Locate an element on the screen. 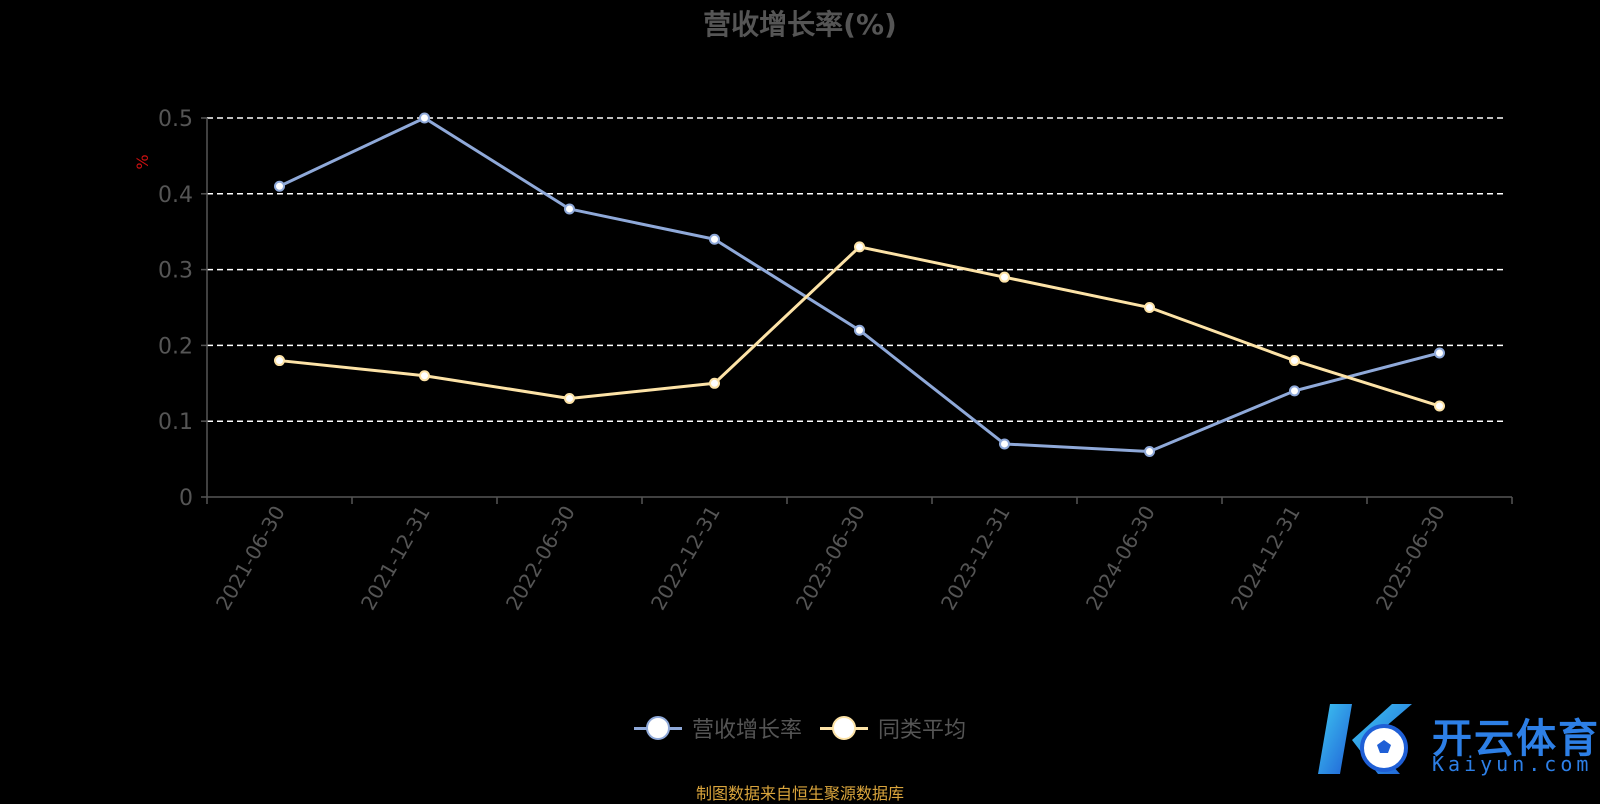 This screenshot has height=804, width=1600. watermark-brand: 开云体育 is located at coordinates (1516, 739).